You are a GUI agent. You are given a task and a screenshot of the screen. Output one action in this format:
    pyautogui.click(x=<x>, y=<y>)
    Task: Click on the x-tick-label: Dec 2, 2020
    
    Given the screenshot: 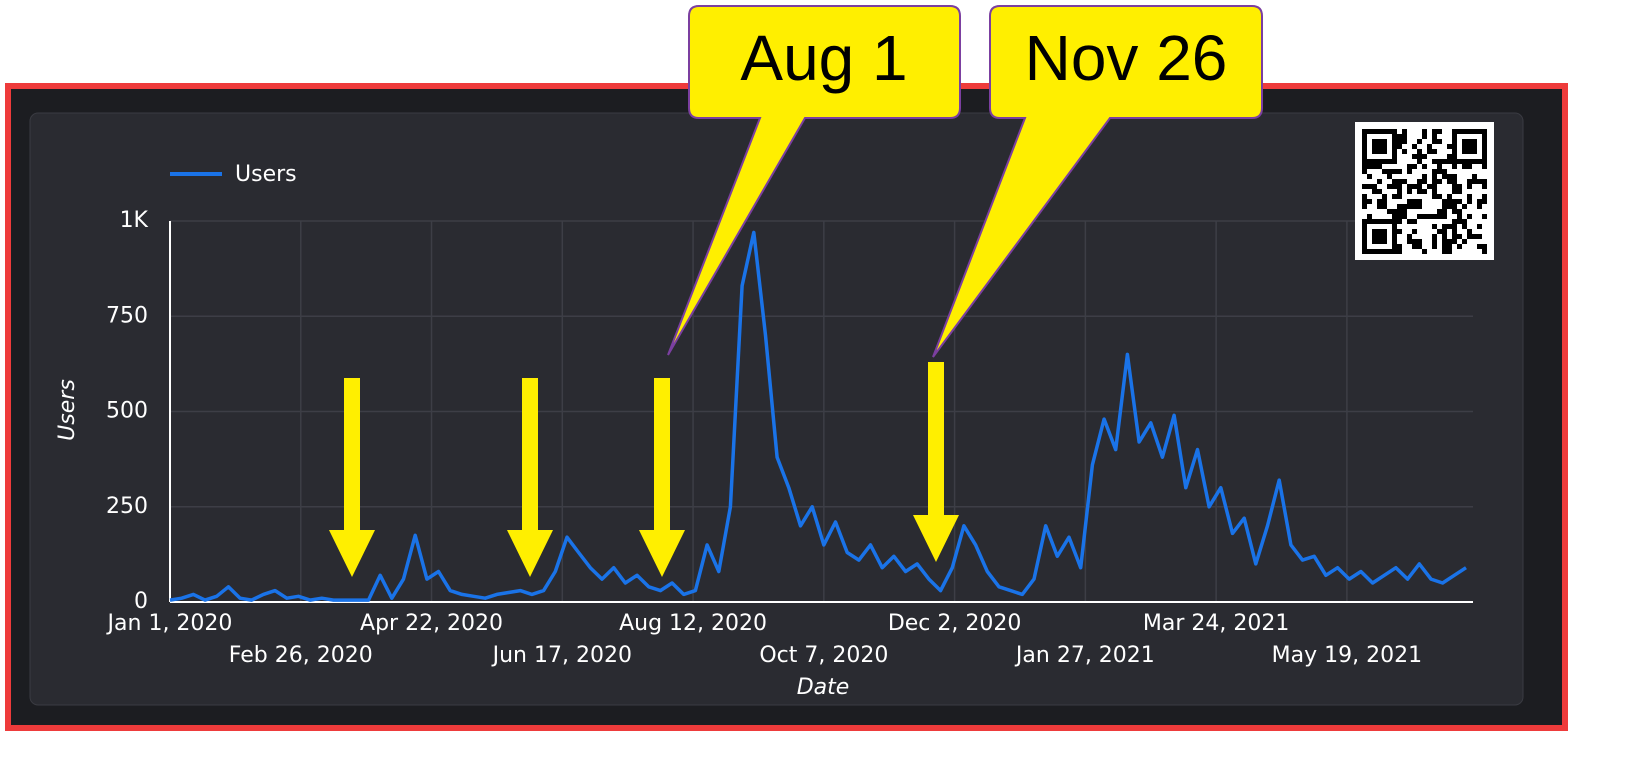 What is the action you would take?
    pyautogui.click(x=955, y=623)
    